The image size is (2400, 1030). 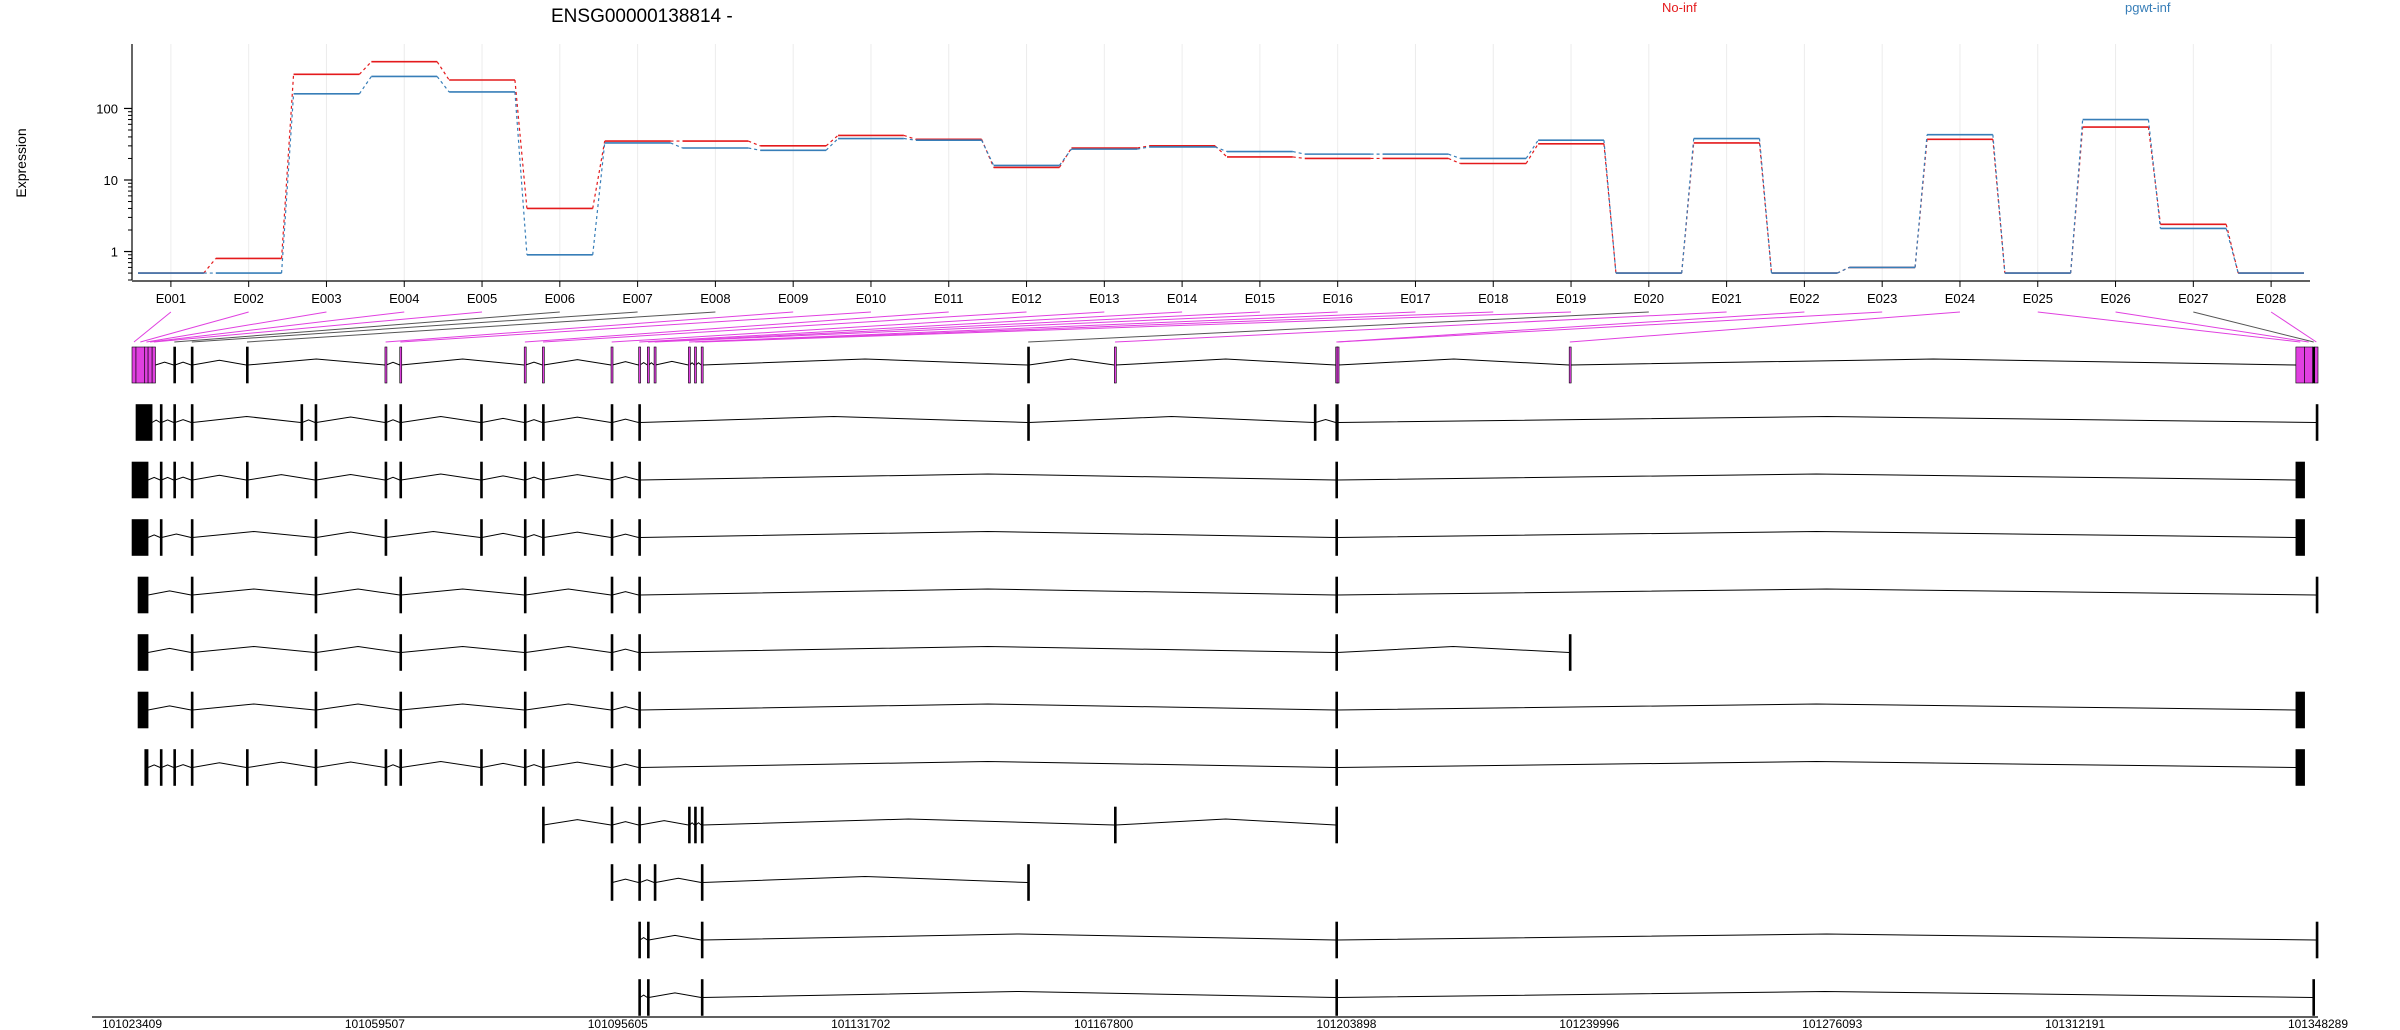 What do you see at coordinates (375, 1023) in the screenshot?
I see `genomic-coordinate-label: 101059507` at bounding box center [375, 1023].